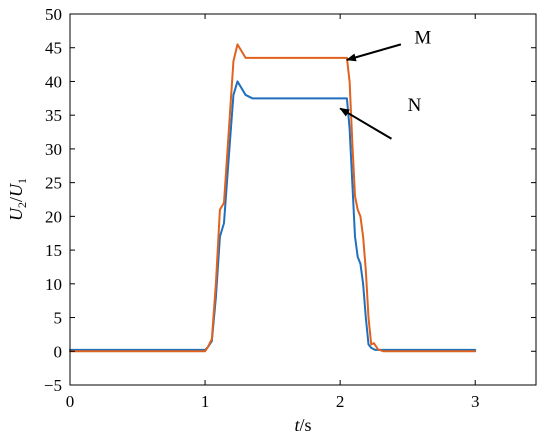 This screenshot has height=437, width=550. I want to click on y-tick-label: 40, so click(53, 81).